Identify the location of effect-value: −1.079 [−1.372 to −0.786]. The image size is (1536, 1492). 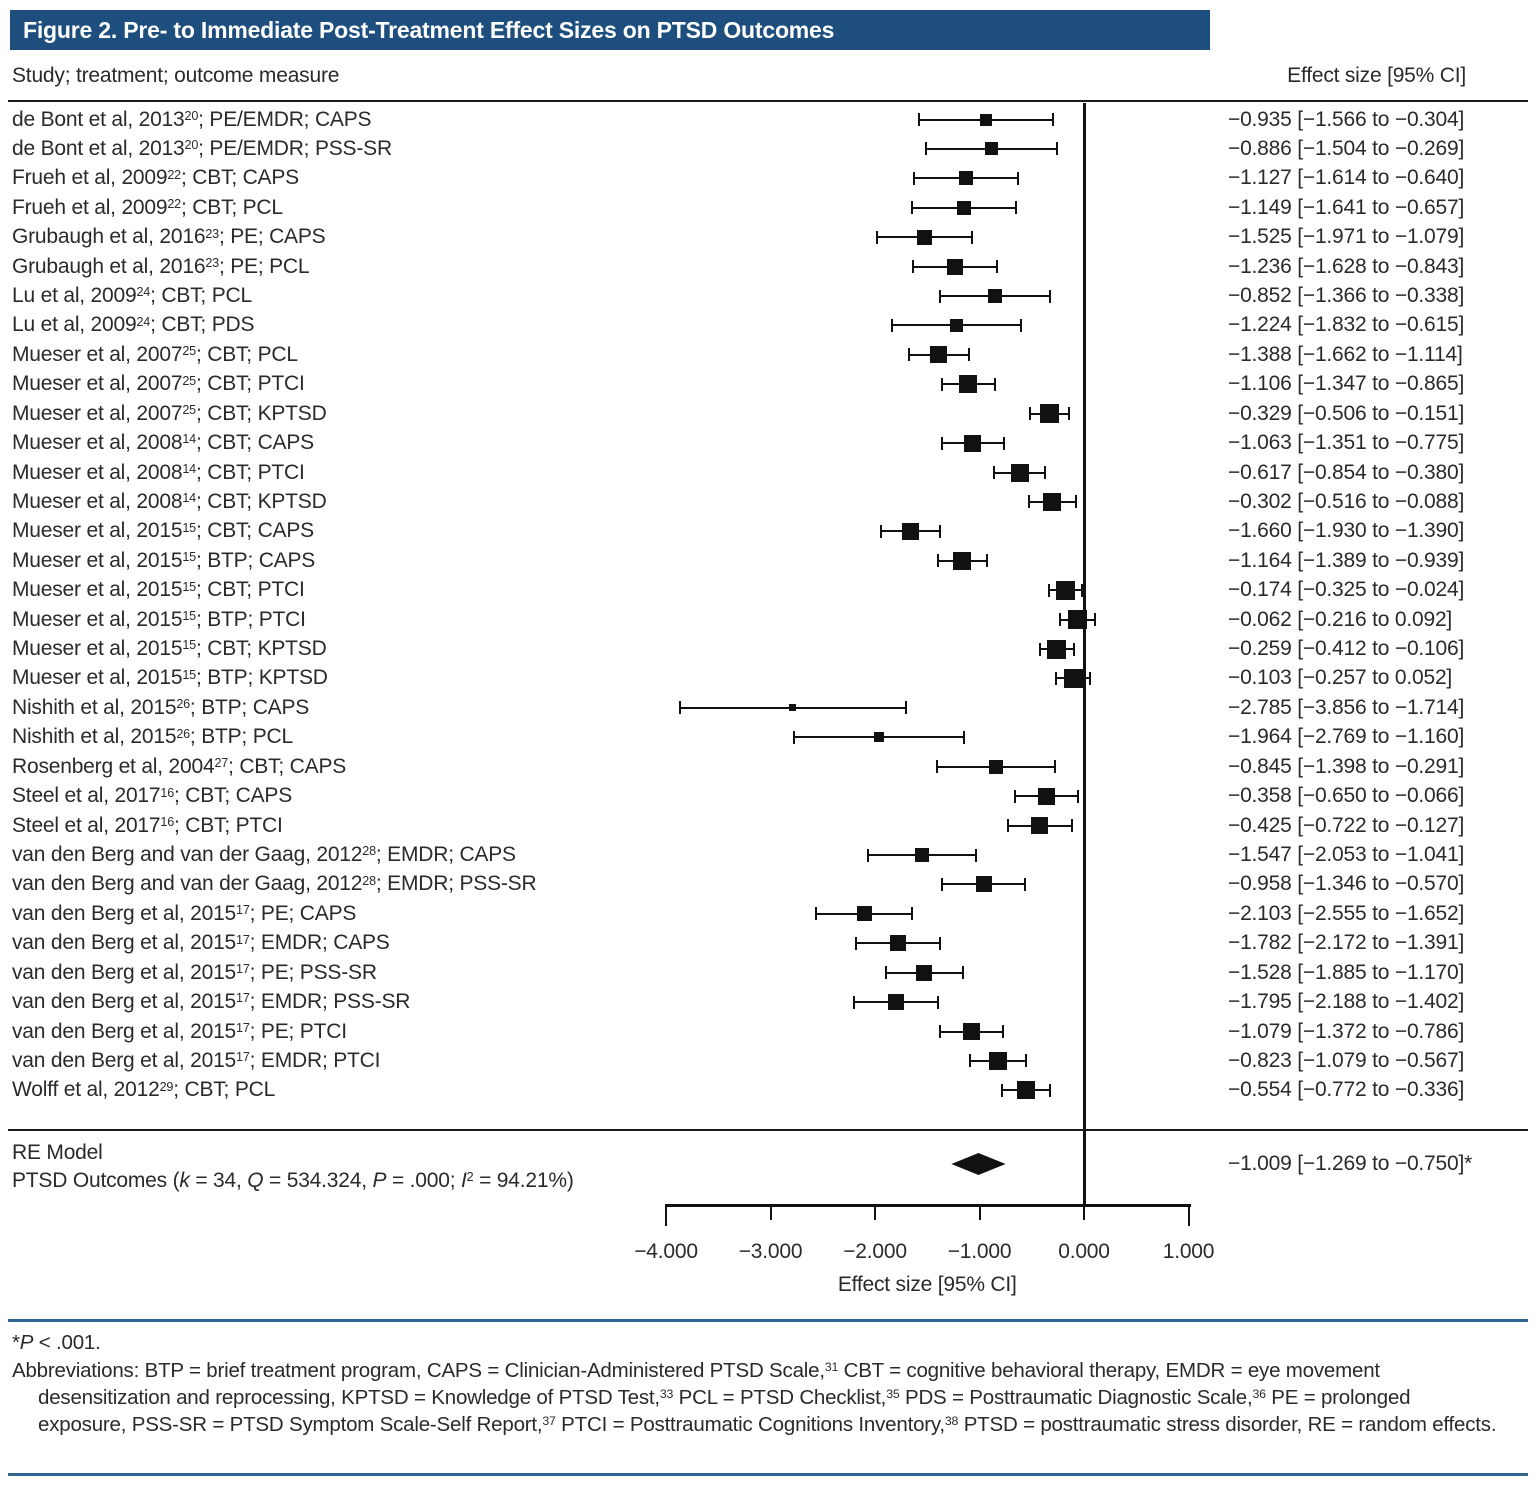
(1346, 1031).